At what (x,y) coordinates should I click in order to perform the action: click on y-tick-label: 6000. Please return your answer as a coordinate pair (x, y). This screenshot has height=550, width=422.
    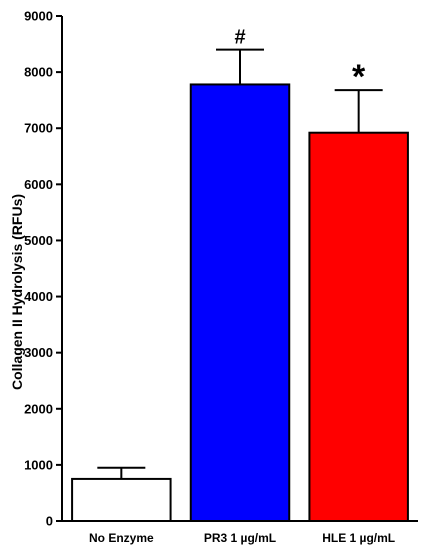
    Looking at the image, I should click on (38, 184).